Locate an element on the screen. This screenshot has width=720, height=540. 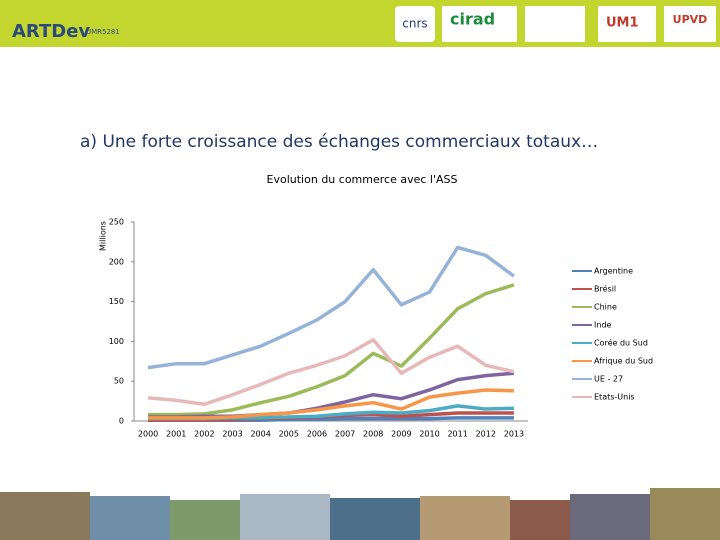
photo-strip is located at coordinates (360, 514).